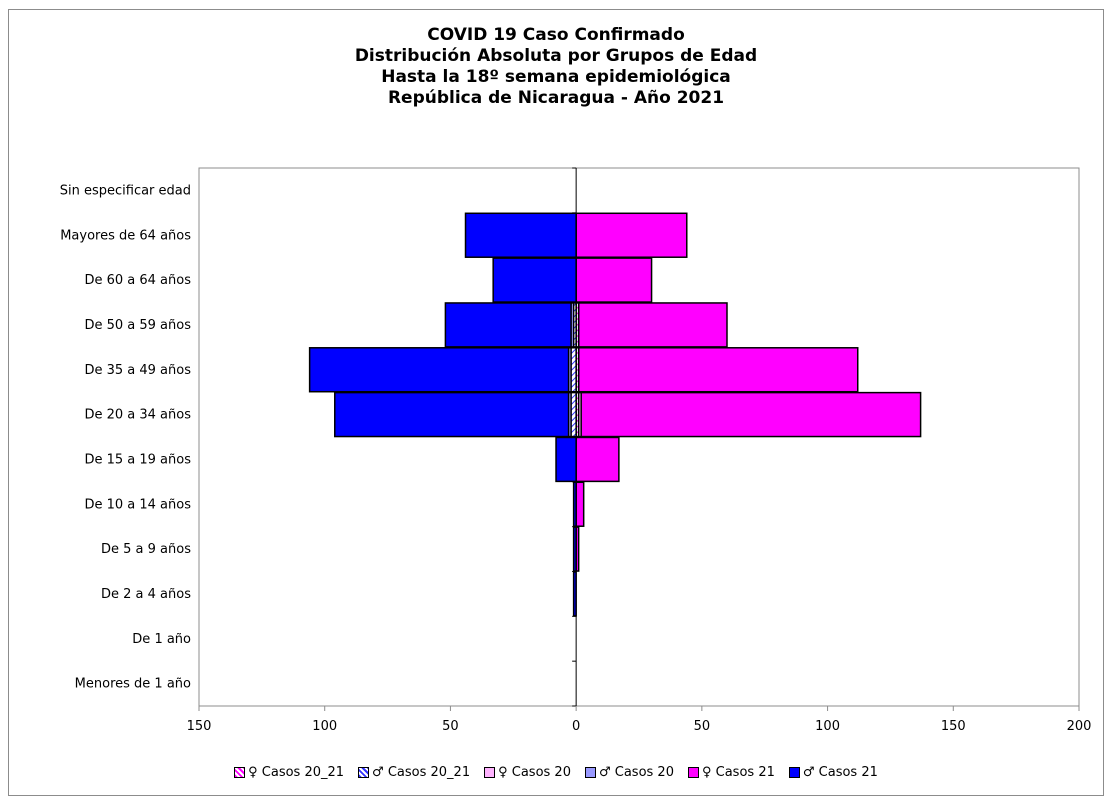 The height and width of the screenshot is (807, 1115). What do you see at coordinates (161, 639) in the screenshot?
I see `category-label: De 1 año` at bounding box center [161, 639].